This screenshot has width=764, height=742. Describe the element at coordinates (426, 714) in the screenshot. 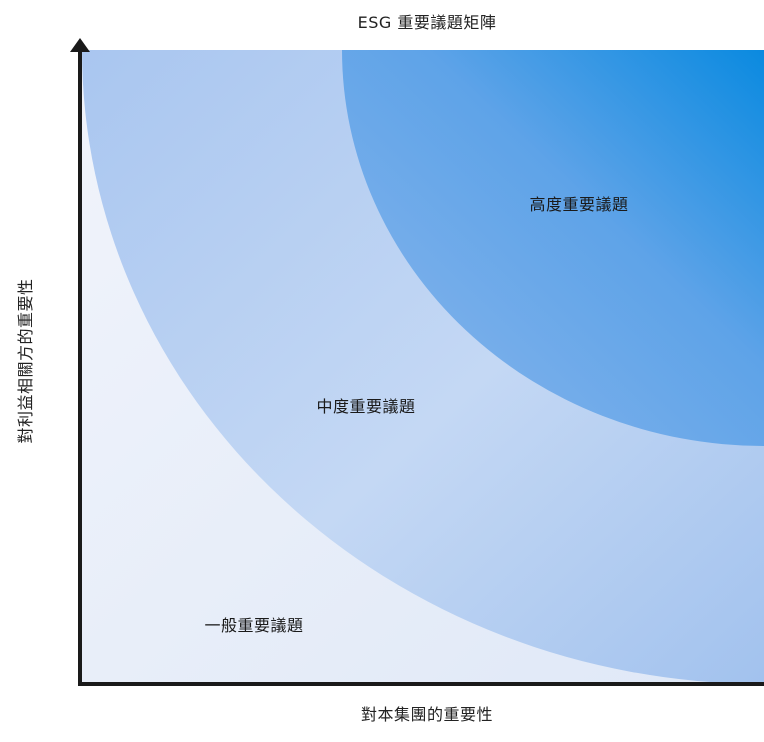

I see `x-axis-label: 對本集團的重要性` at that location.